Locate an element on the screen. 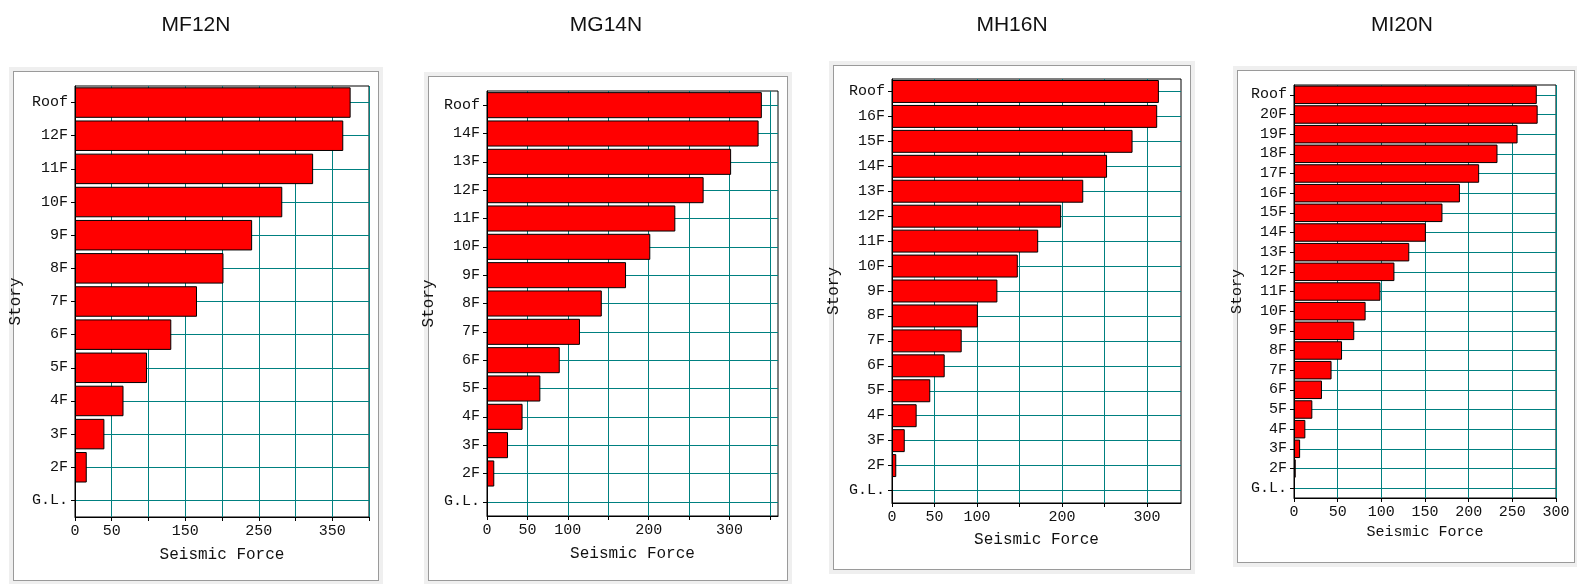 Image resolution: width=1577 pixels, height=584 pixels. y-tick-label: 19F is located at coordinates (1273, 134).